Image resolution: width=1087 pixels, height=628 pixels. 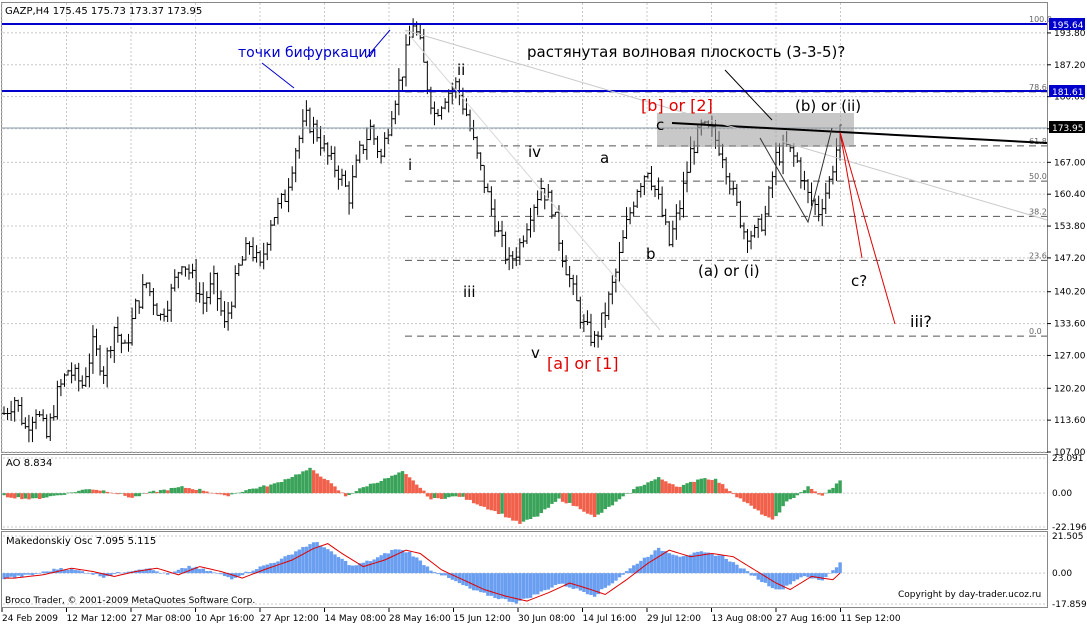 What do you see at coordinates (81, 541) in the screenshot?
I see `makedonskiy-label: Makedonskiy Osc 7.095 5.115` at bounding box center [81, 541].